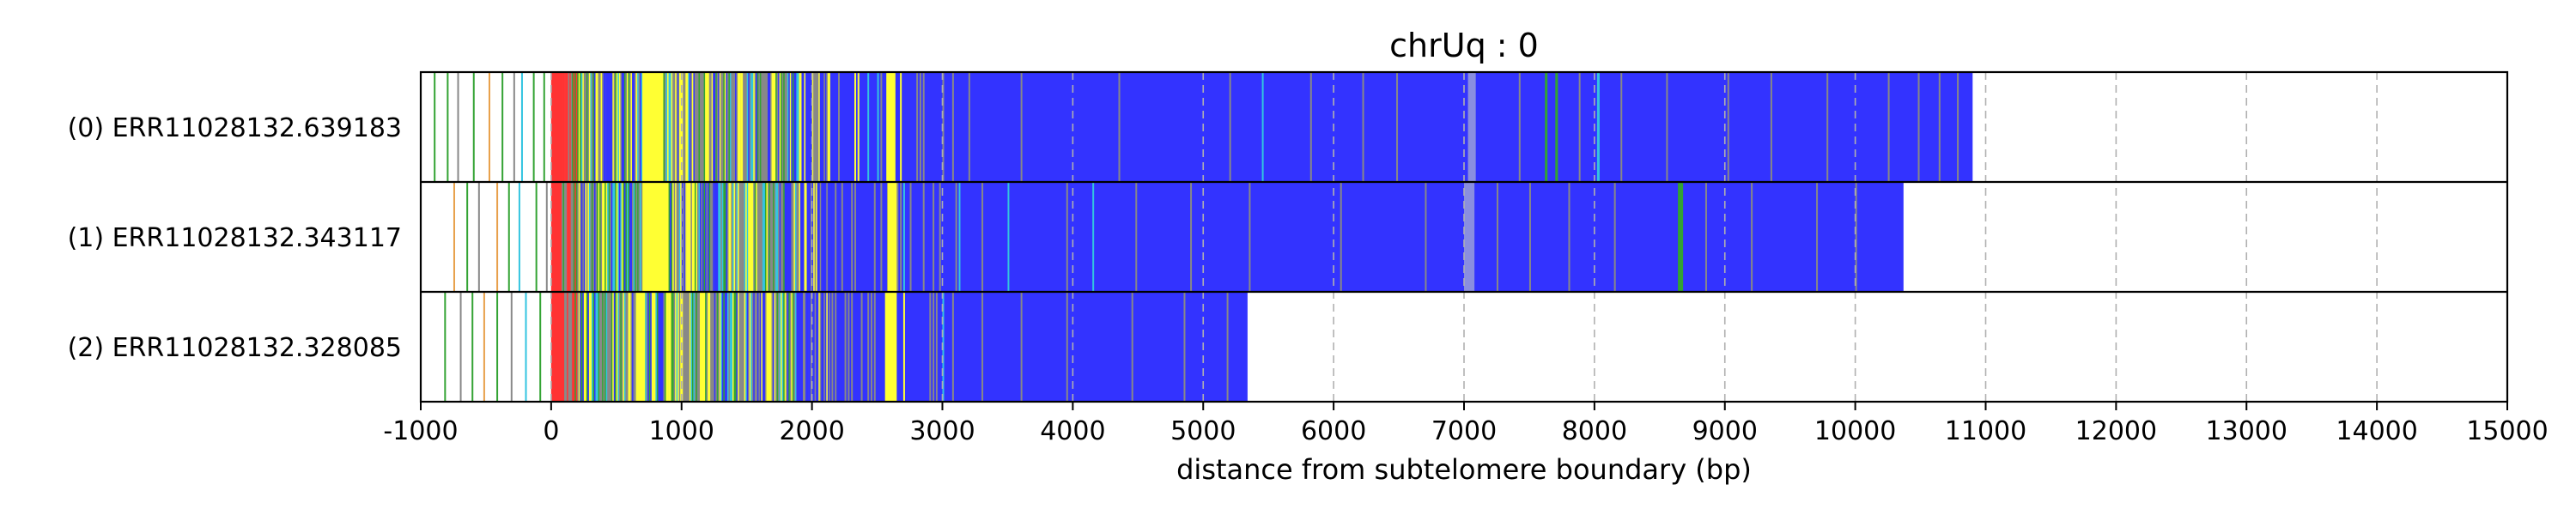 The image size is (2576, 515). Describe the element at coordinates (1334, 431) in the screenshot. I see `x-tick-label: 6000` at that location.